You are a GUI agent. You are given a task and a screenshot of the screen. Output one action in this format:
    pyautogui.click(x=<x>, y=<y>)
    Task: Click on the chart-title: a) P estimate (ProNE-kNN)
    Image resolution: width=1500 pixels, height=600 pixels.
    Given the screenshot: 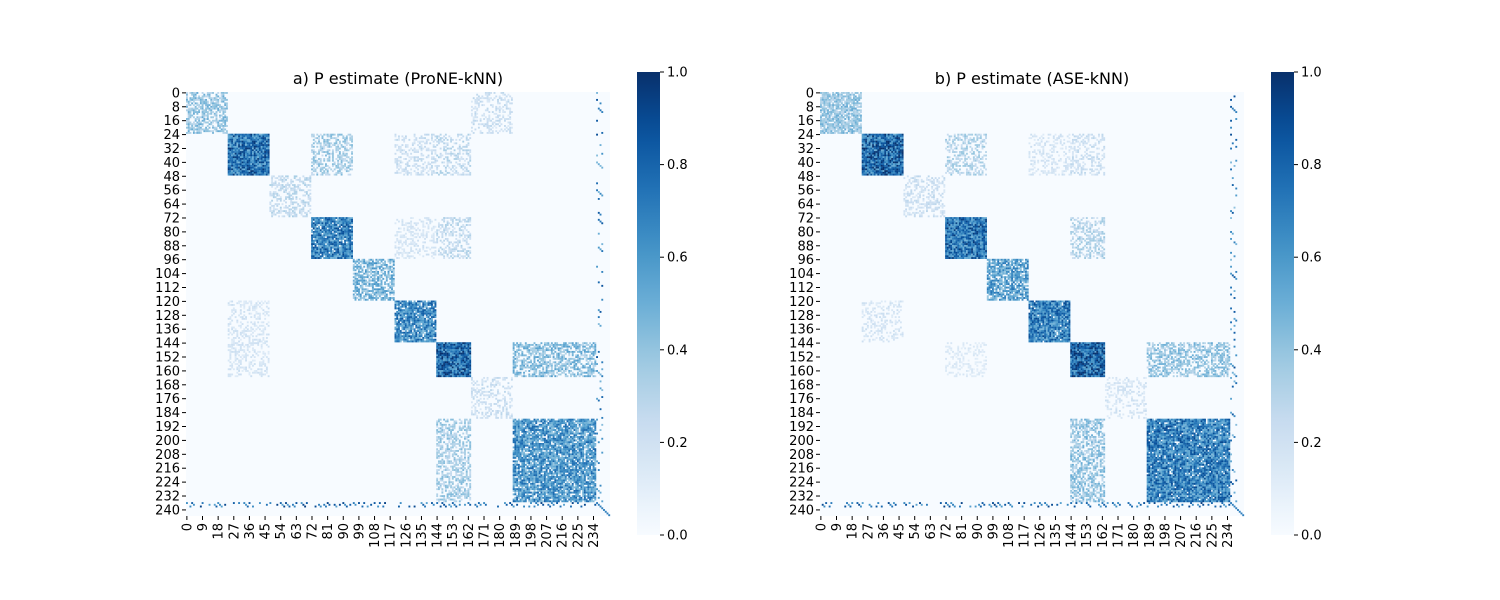 What is the action you would take?
    pyautogui.click(x=398, y=78)
    